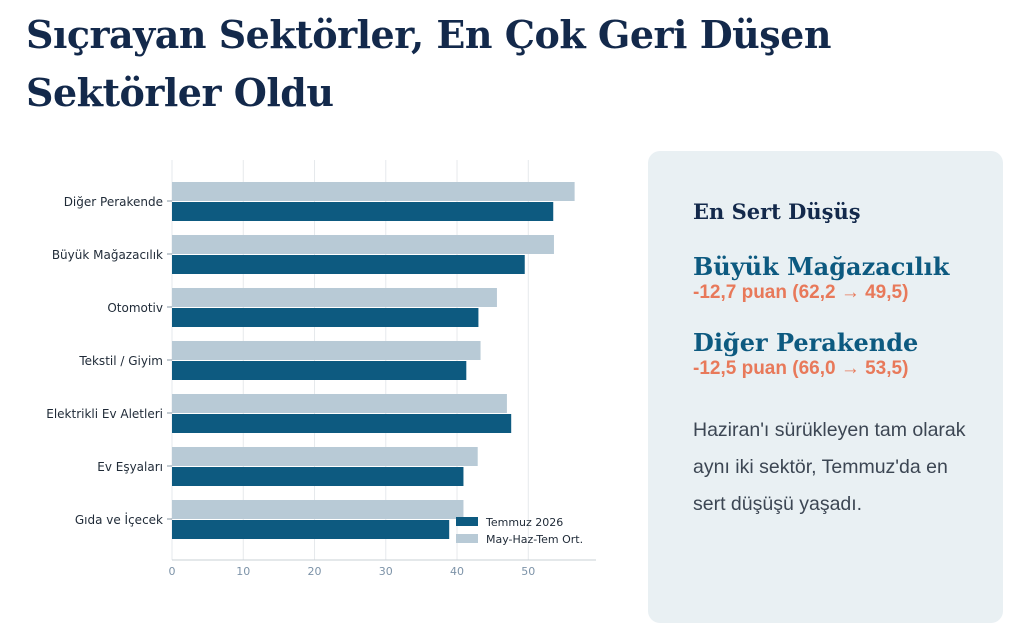 The width and height of the screenshot is (1024, 629). What do you see at coordinates (113, 202) in the screenshot?
I see `category-label: Diğer Perakende` at bounding box center [113, 202].